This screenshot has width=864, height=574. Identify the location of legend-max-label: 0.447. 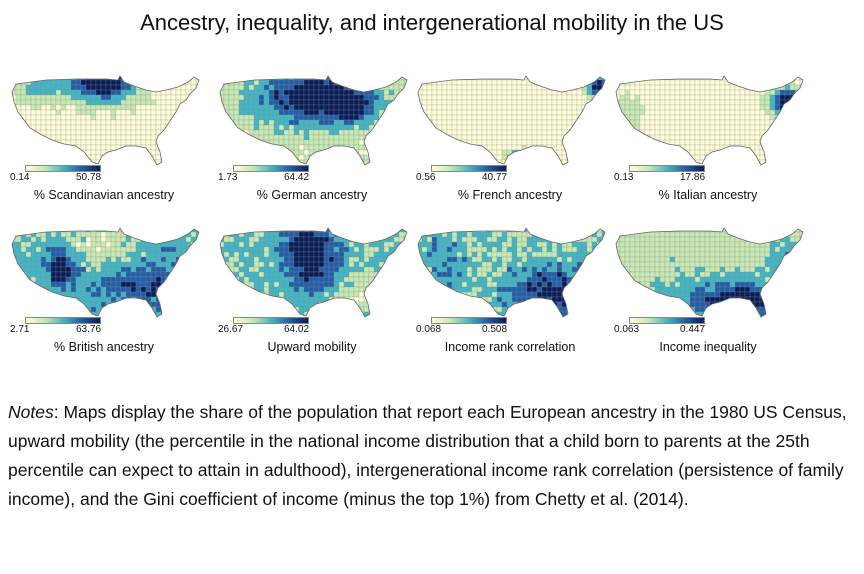
(693, 329).